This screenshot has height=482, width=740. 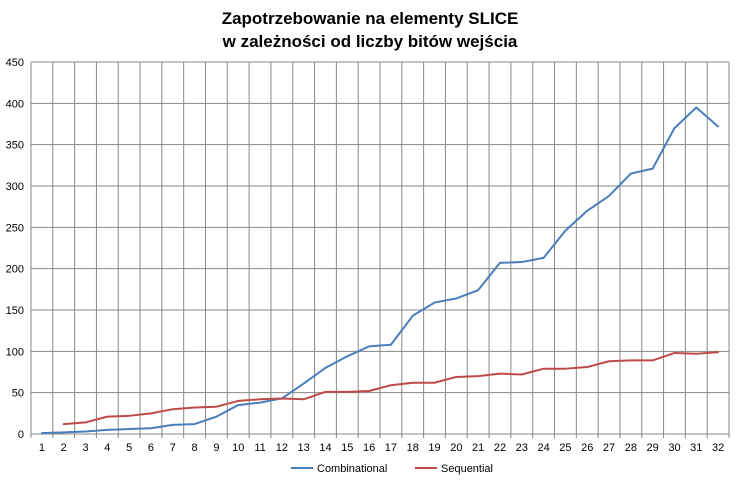 I want to click on x-tick-label: 32, so click(x=718, y=448).